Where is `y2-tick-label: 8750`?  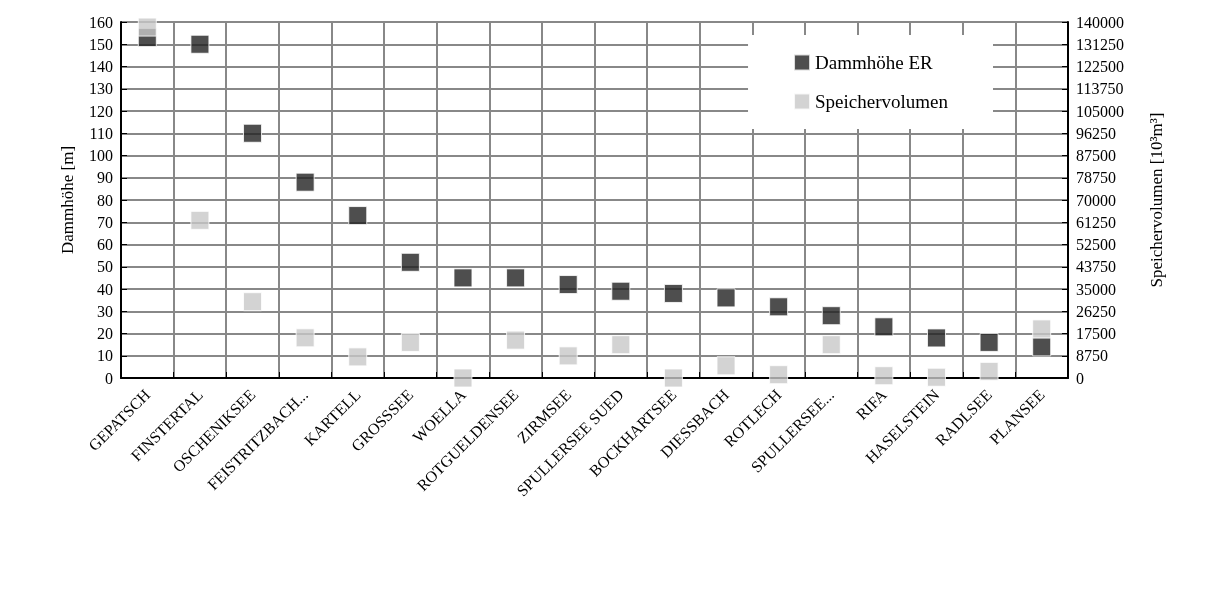
y2-tick-label: 8750 is located at coordinates (1092, 356).